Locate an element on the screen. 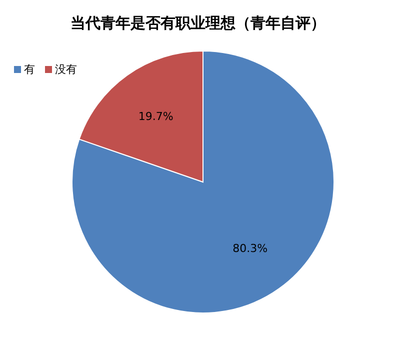 Image resolution: width=396 pixels, height=339 pixels. legend-label: 没有 is located at coordinates (66, 69).